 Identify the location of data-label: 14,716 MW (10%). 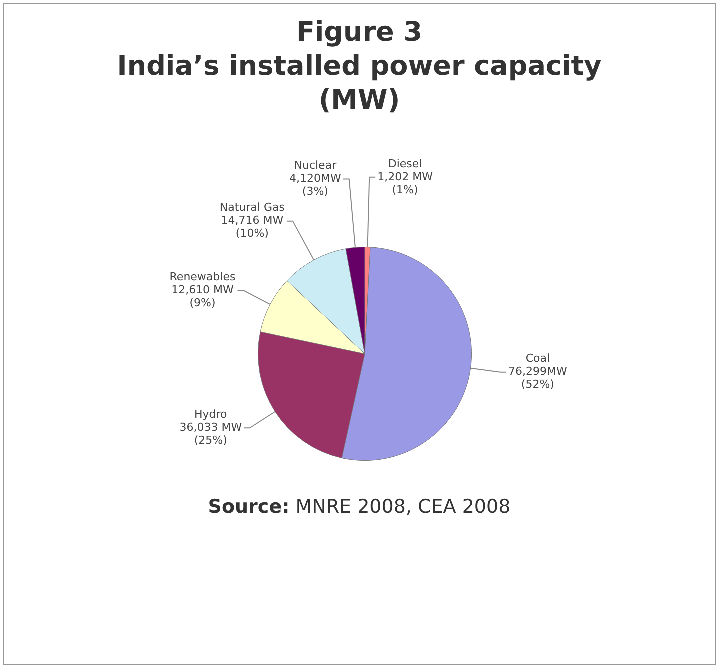
(252, 227).